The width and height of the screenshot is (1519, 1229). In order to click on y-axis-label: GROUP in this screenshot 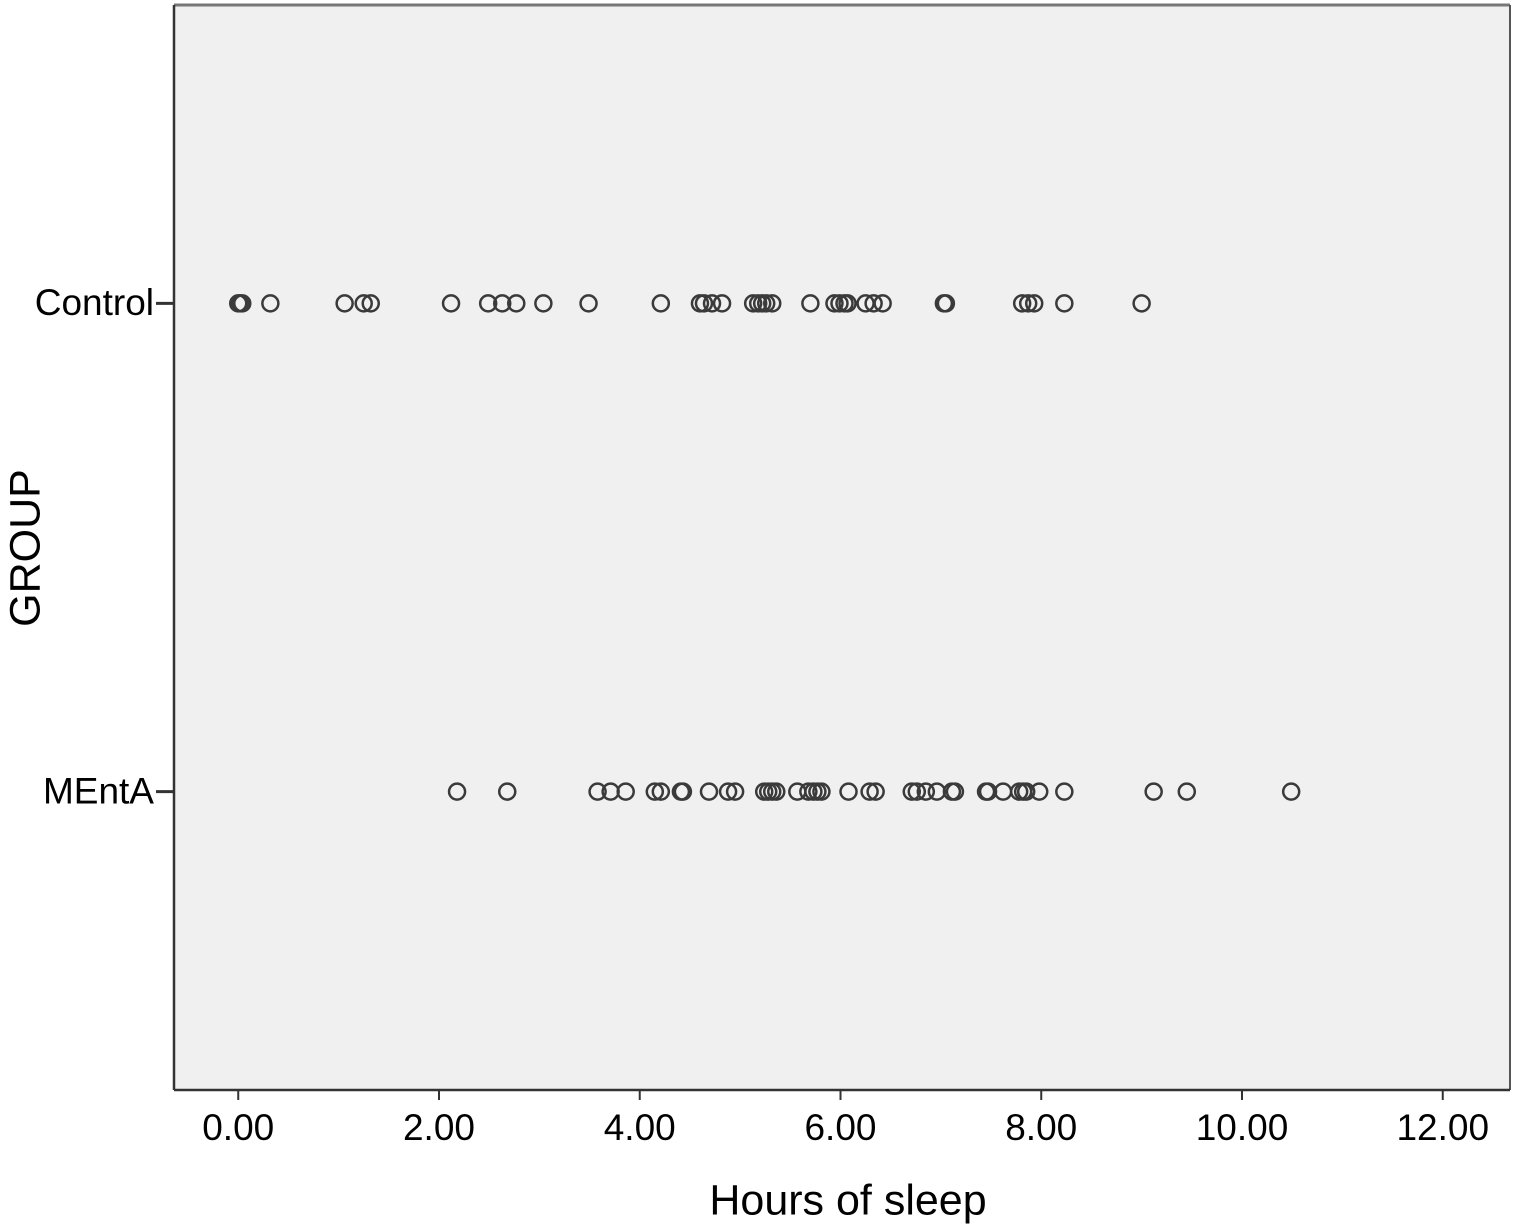, I will do `click(25, 548)`.